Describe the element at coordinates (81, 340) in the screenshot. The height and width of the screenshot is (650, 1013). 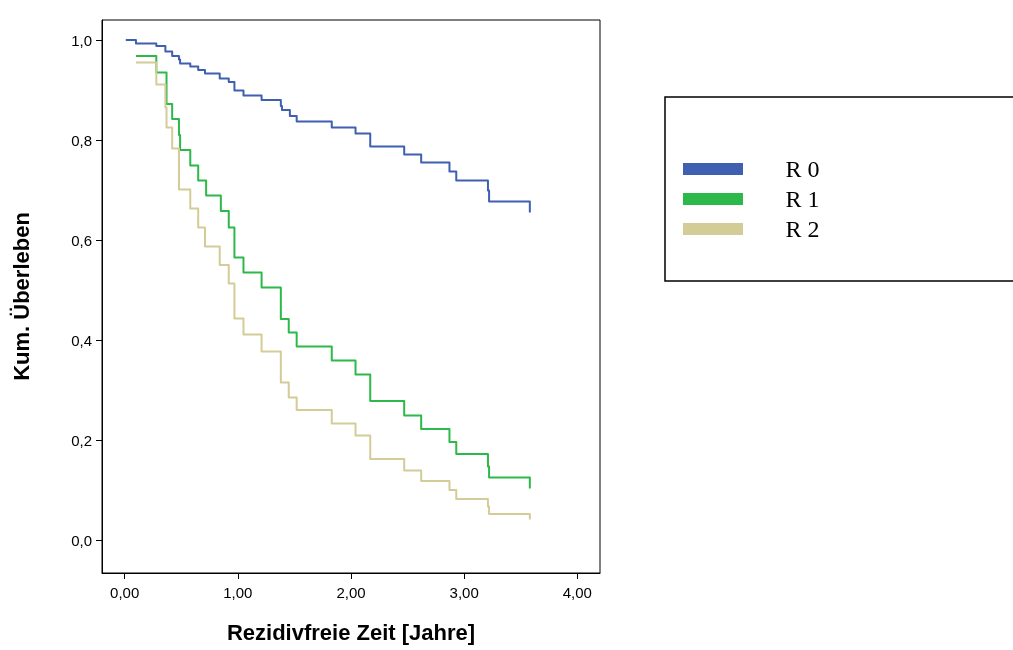
I see `y-tick-label: 0,4` at that location.